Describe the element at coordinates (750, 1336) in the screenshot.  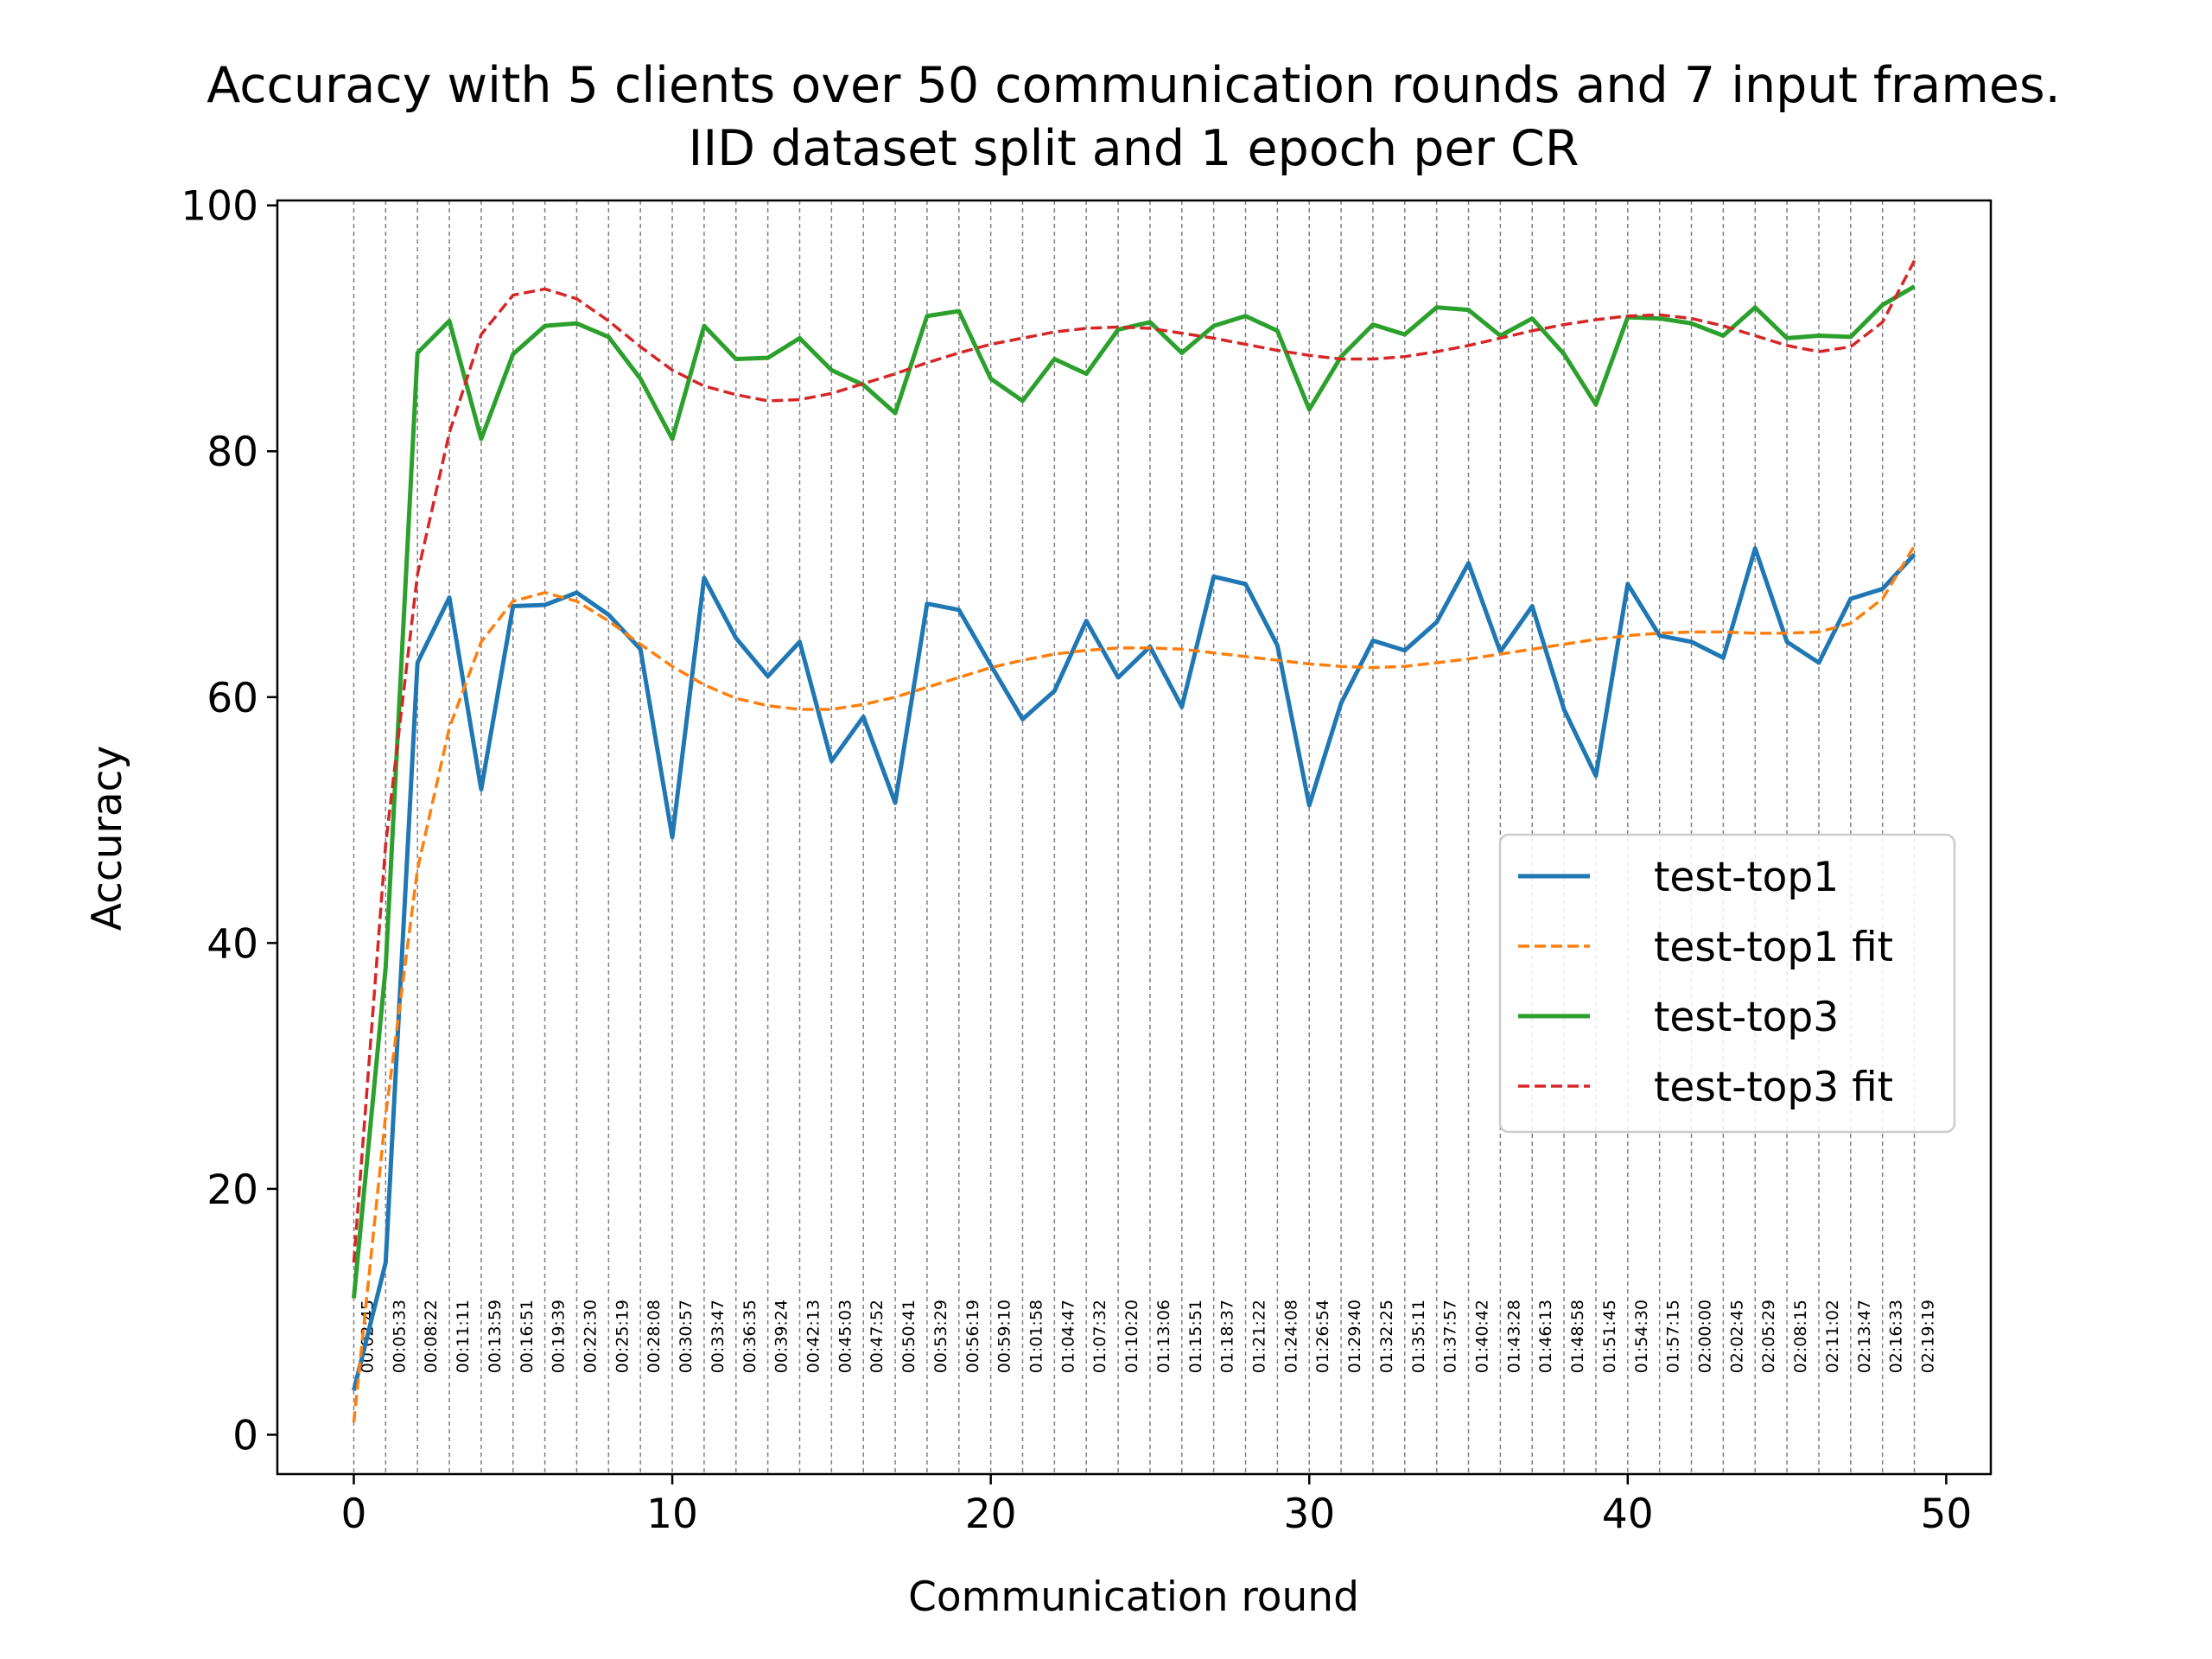
I see `round-time-label: 00:36:35` at that location.